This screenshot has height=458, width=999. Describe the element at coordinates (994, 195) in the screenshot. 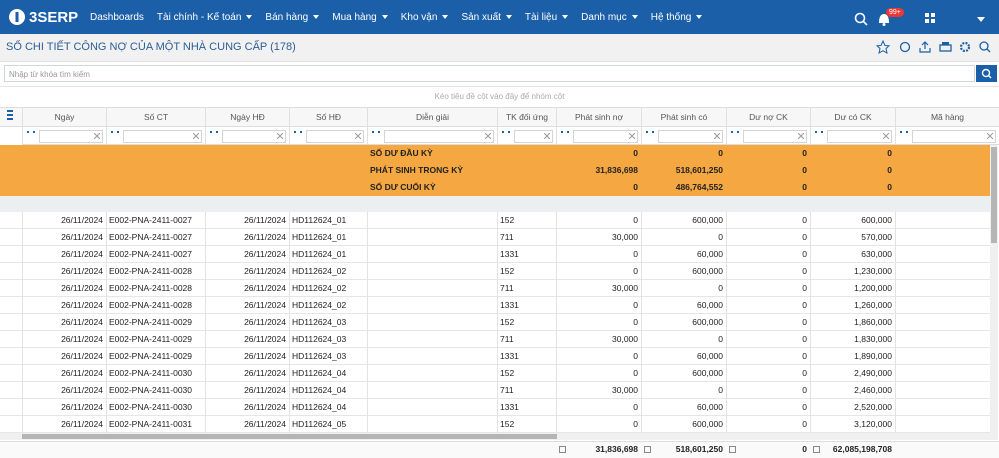

I see `vertical-thumb` at that location.